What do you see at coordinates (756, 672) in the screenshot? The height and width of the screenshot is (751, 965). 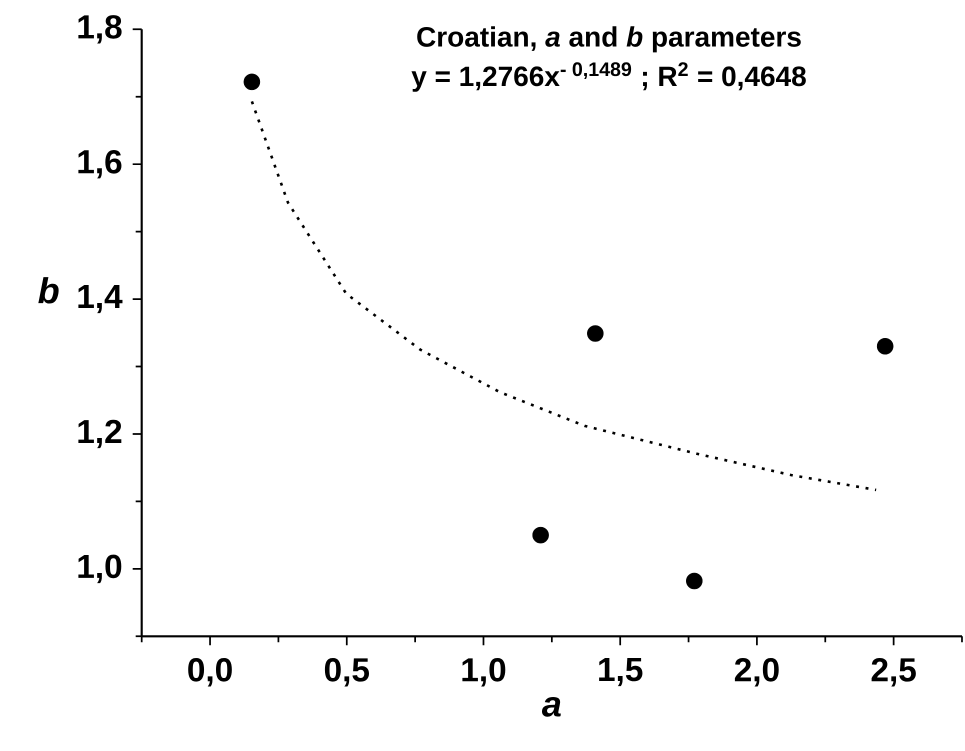 I see `x-tick-label: 2,0` at bounding box center [756, 672].